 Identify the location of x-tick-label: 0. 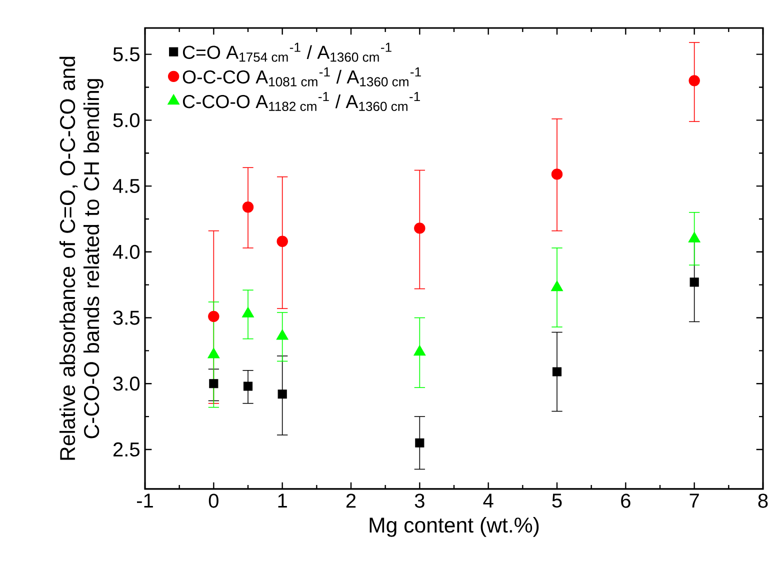
(213, 501).